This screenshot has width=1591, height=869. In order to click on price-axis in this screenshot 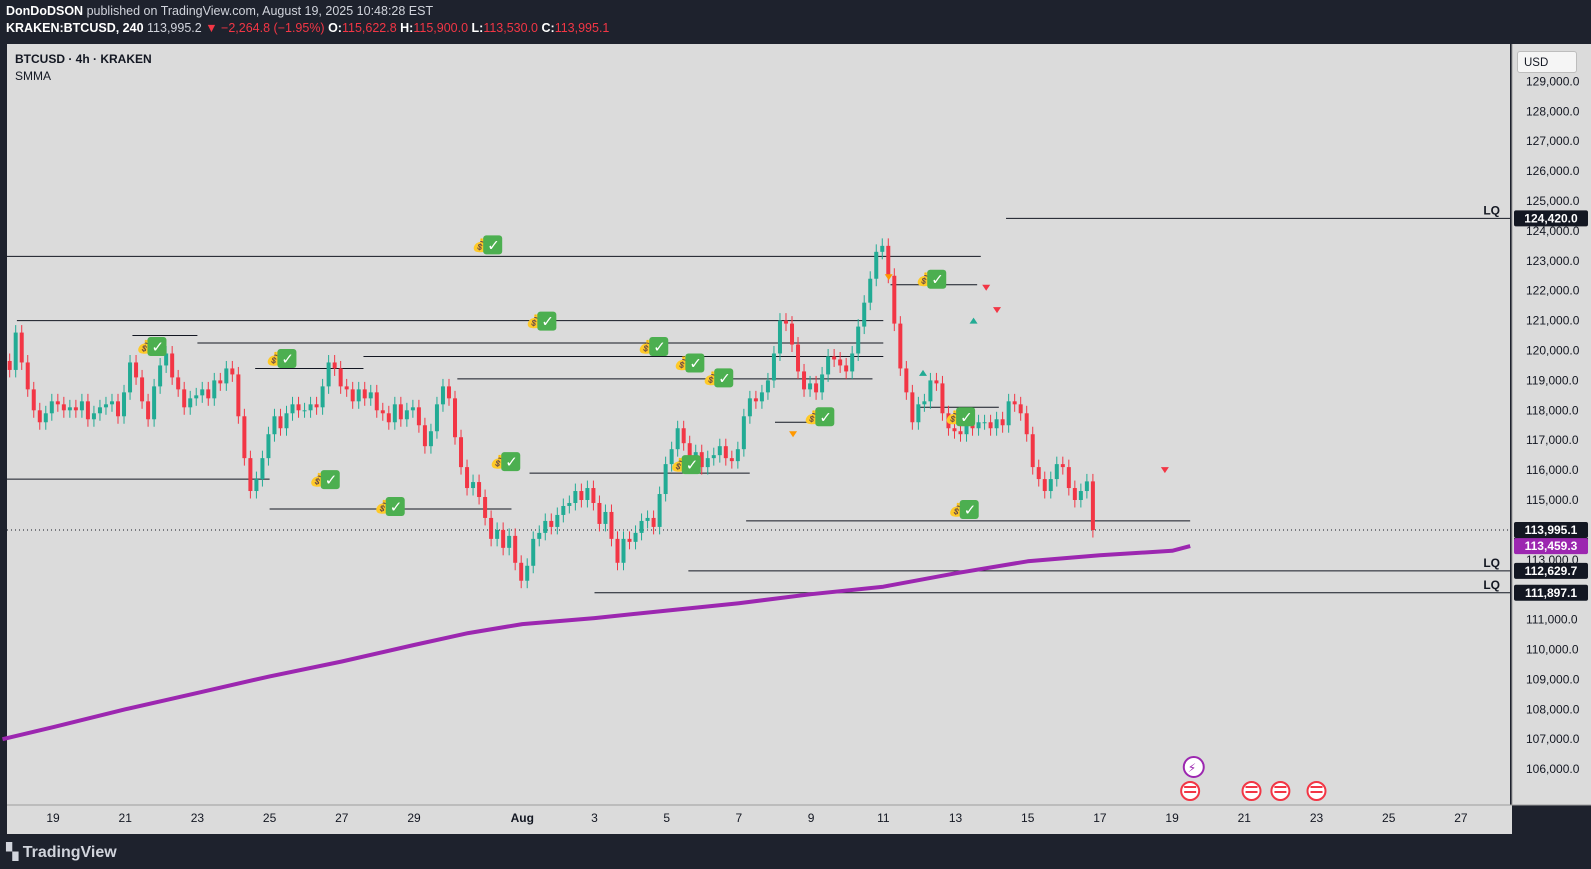, I will do `click(1551, 424)`.